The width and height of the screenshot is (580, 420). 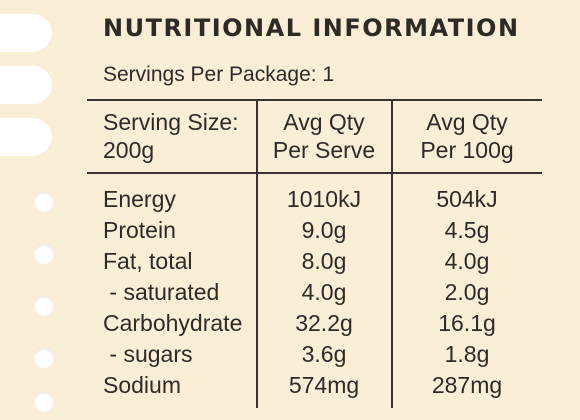 What do you see at coordinates (467, 150) in the screenshot?
I see `header-per-100g-line2: Per 100g` at bounding box center [467, 150].